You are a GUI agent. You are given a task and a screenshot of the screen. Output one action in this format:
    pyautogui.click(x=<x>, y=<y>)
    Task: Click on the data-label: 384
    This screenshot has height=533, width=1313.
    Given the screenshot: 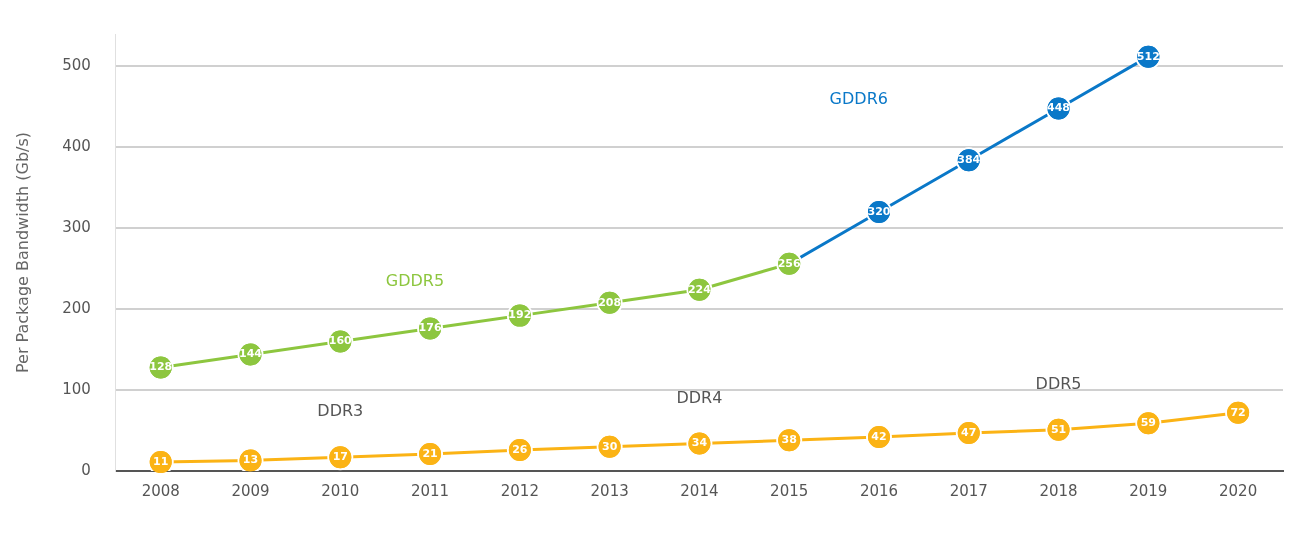 What is the action you would take?
    pyautogui.click(x=969, y=160)
    